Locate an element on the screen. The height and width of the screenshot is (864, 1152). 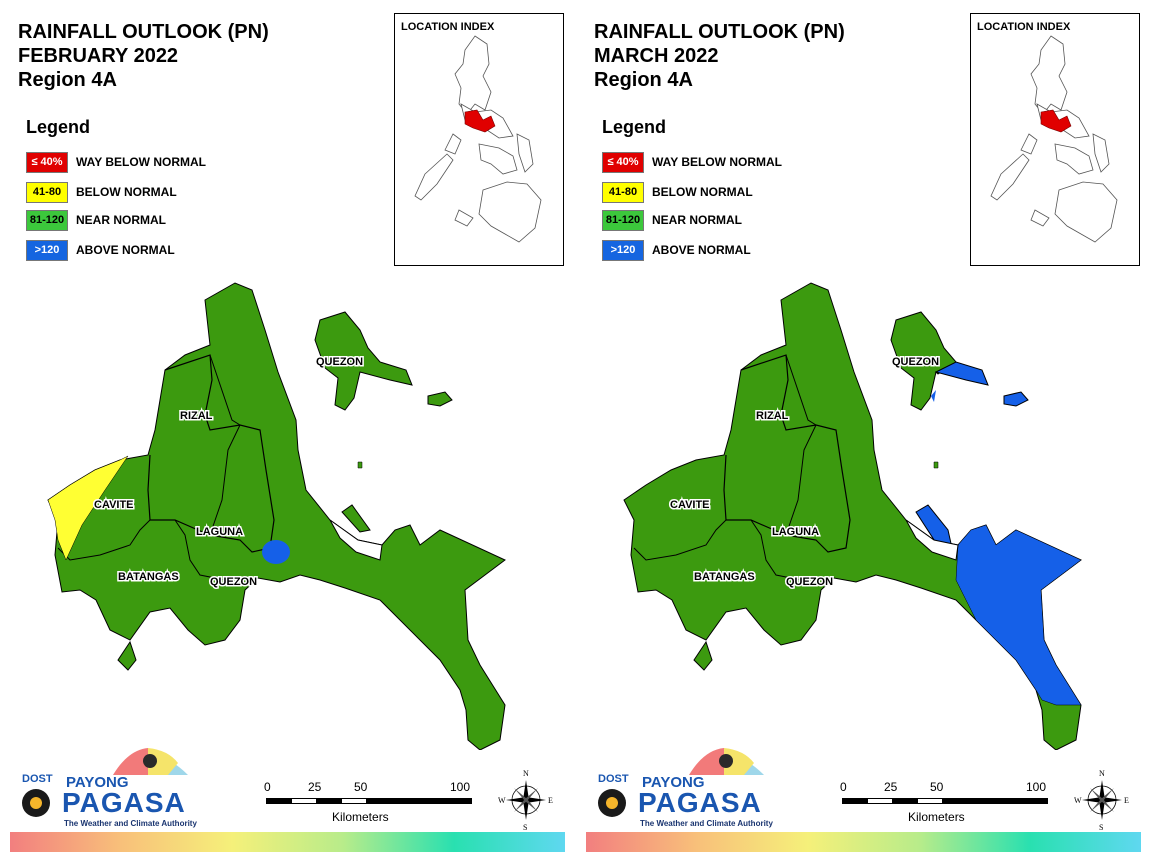
title-line-2: FEBRUARY 2022 is located at coordinates (98, 56).